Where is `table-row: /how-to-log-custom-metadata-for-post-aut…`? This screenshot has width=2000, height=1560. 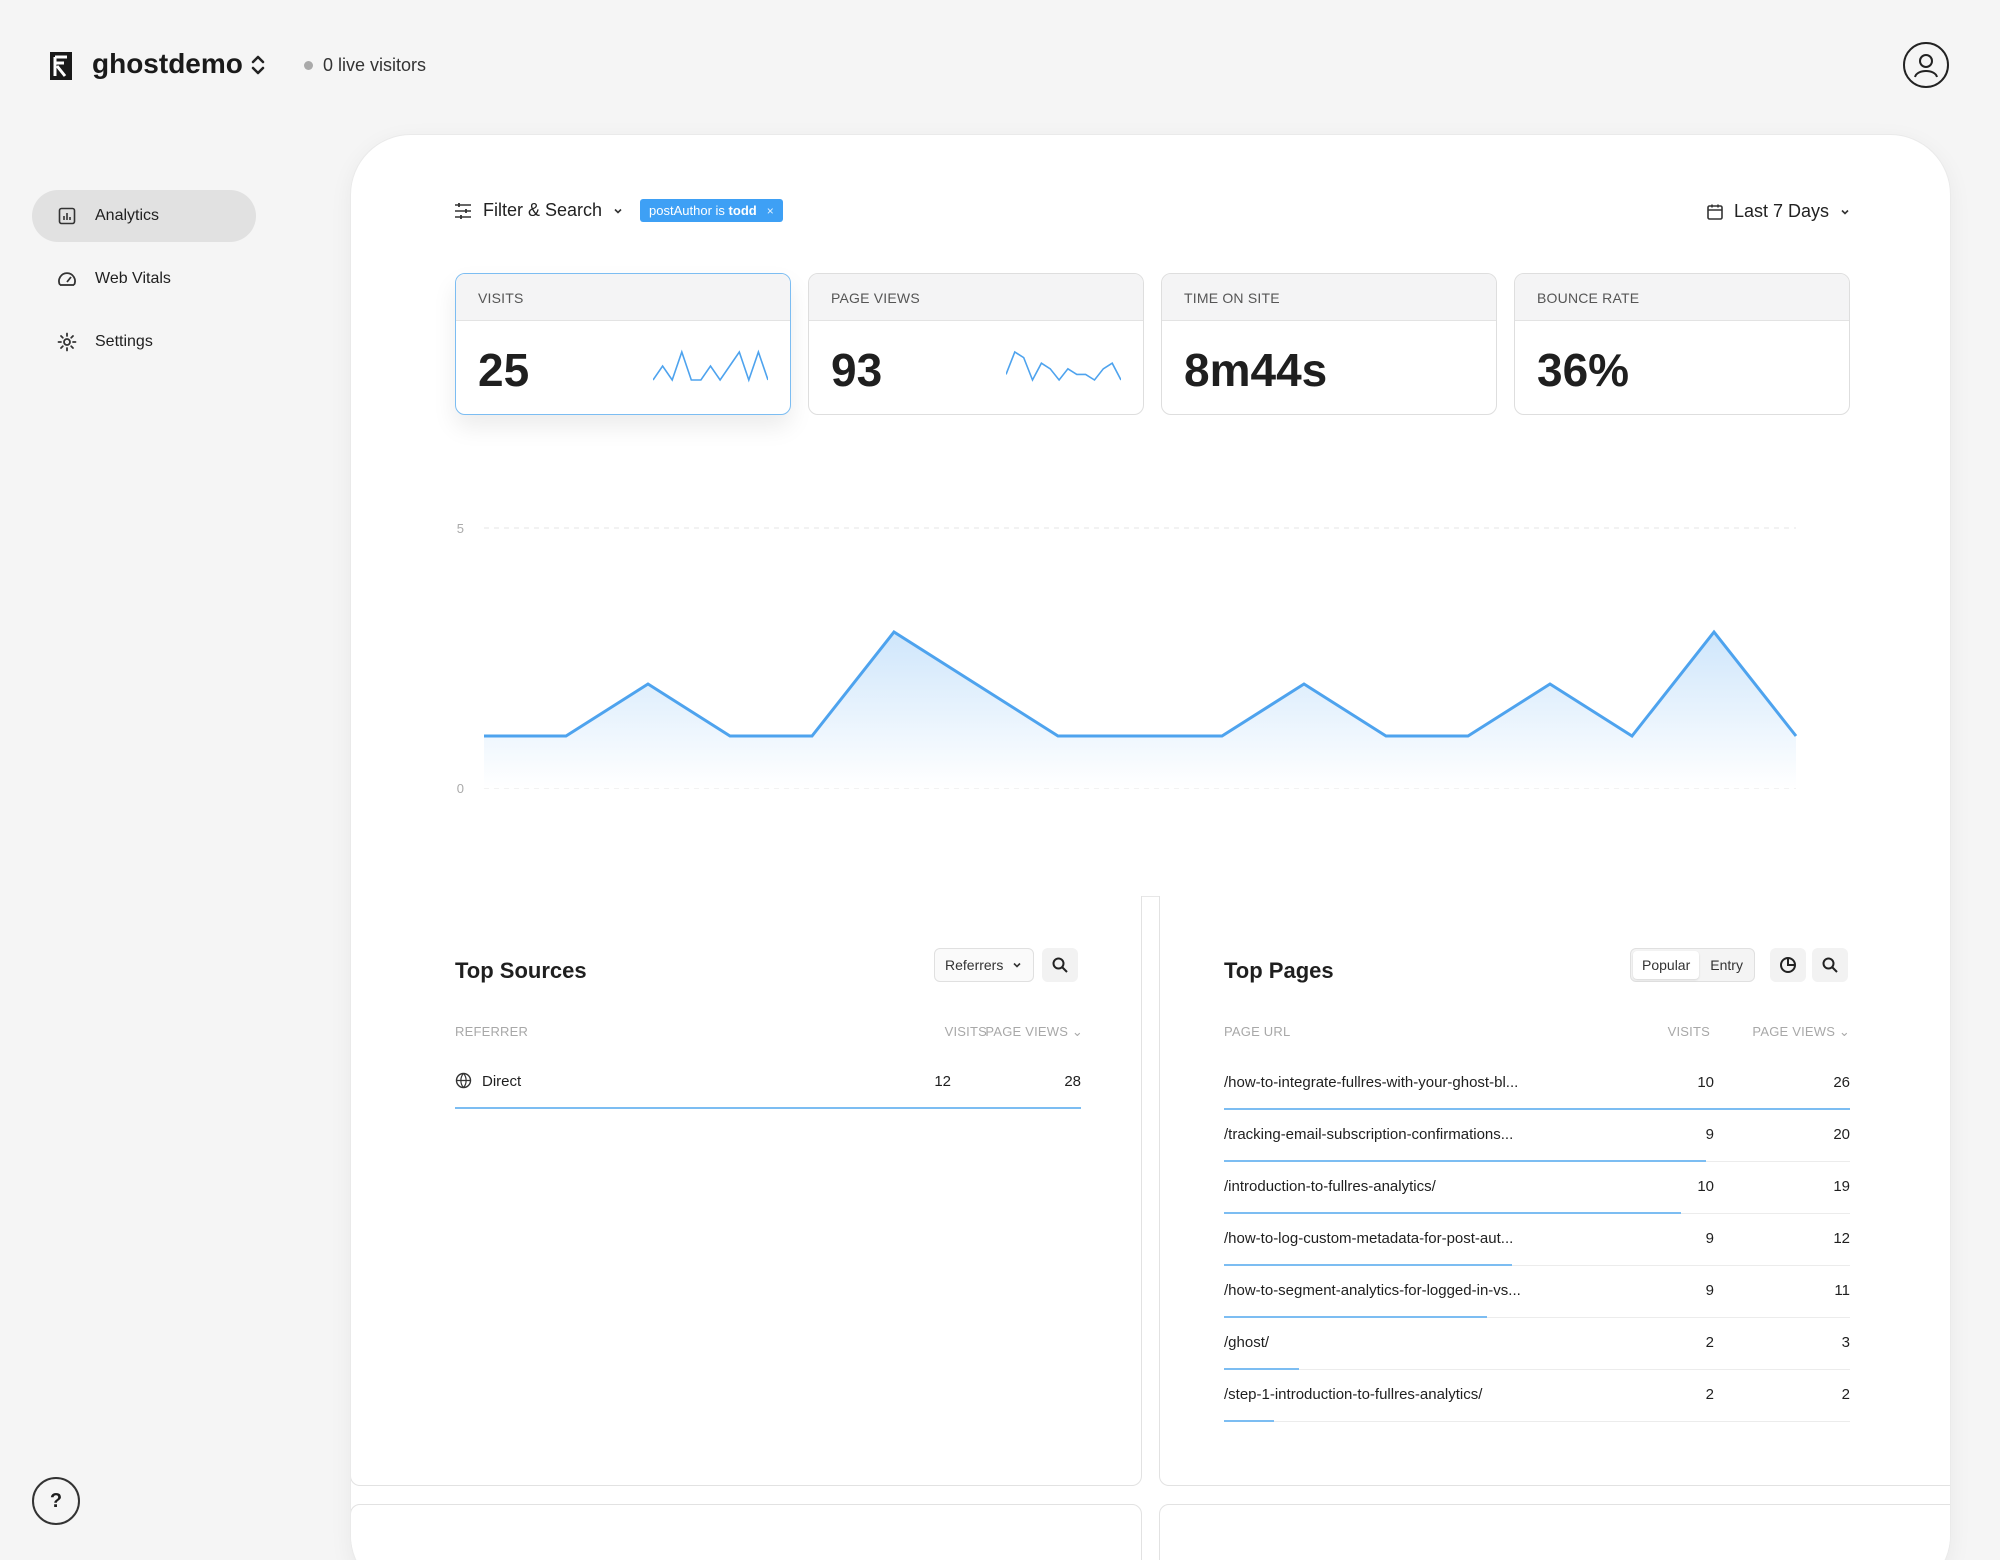
table-row: /how-to-log-custom-metadata-for-post-aut… is located at coordinates (1537, 1240).